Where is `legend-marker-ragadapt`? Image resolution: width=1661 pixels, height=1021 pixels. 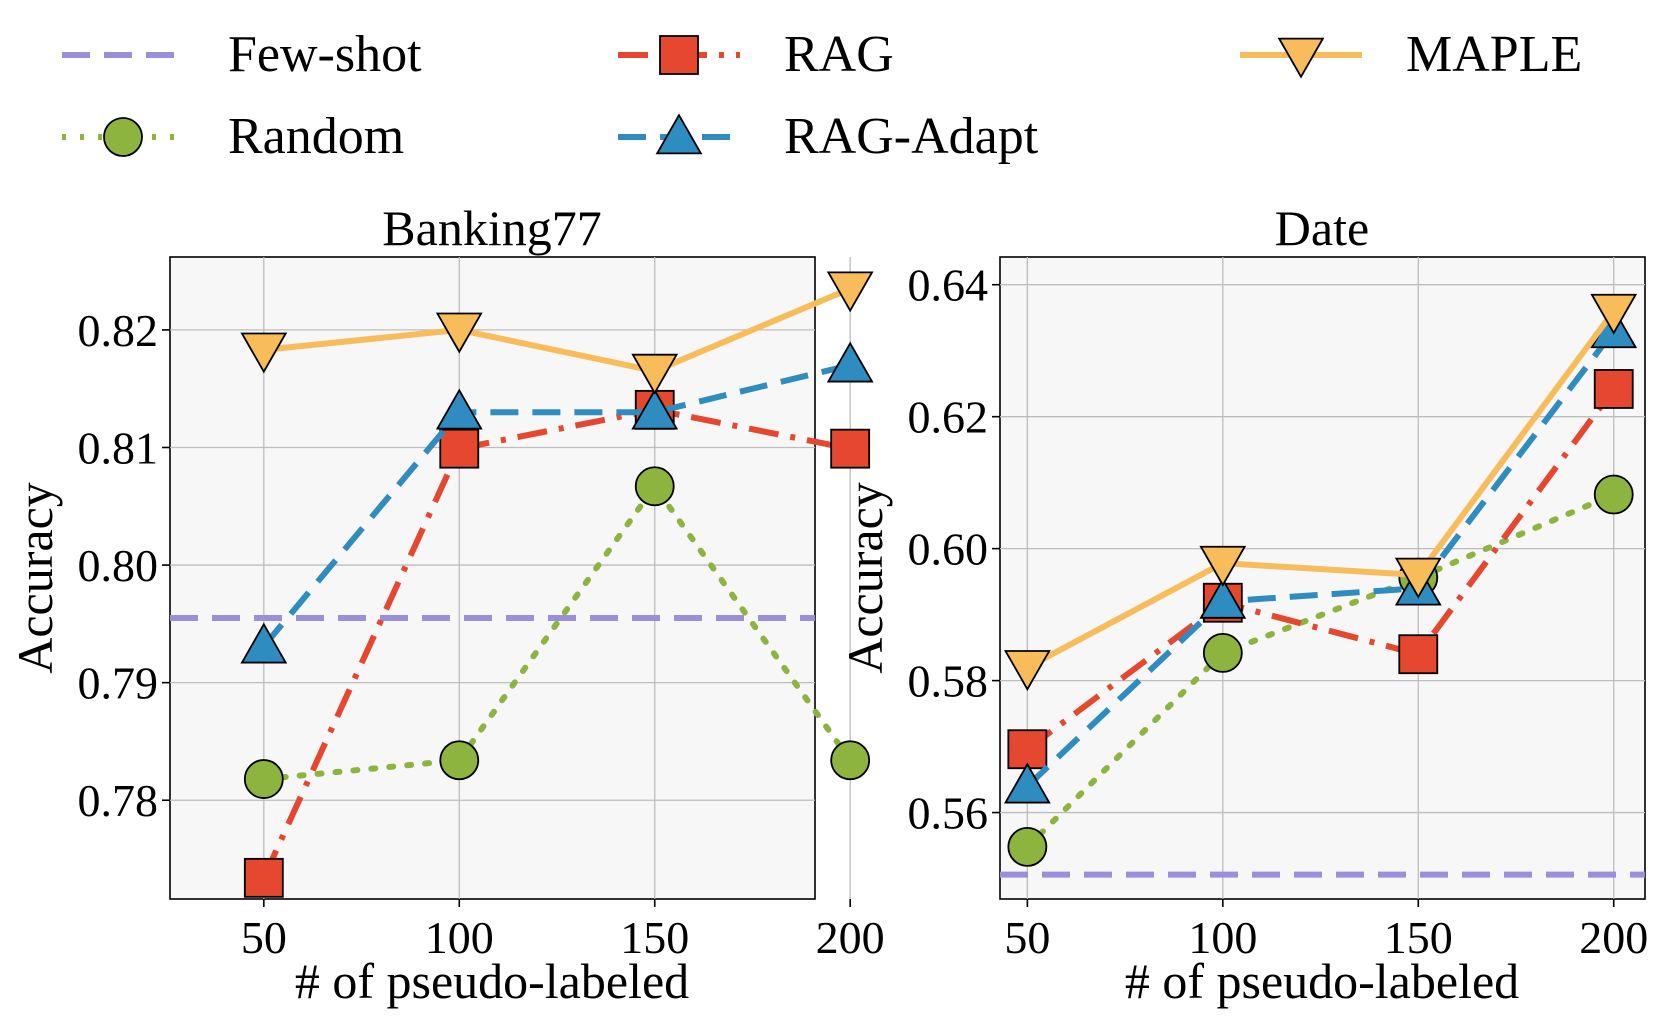 legend-marker-ragadapt is located at coordinates (679, 134).